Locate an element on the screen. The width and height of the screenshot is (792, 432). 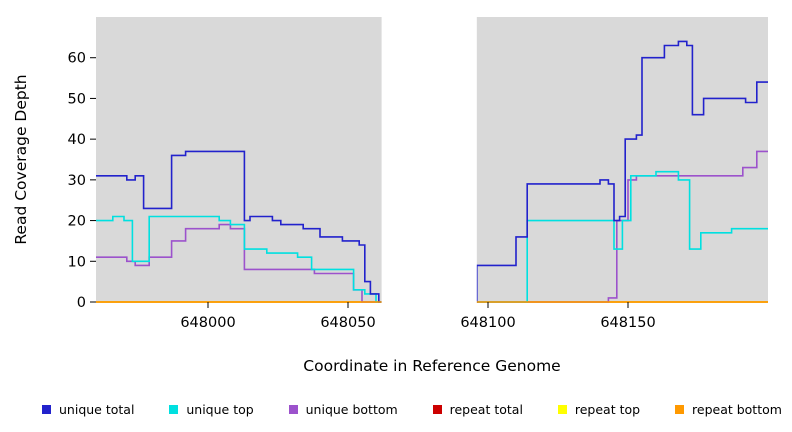
x-tick-label: 648000 is located at coordinates (207, 323).